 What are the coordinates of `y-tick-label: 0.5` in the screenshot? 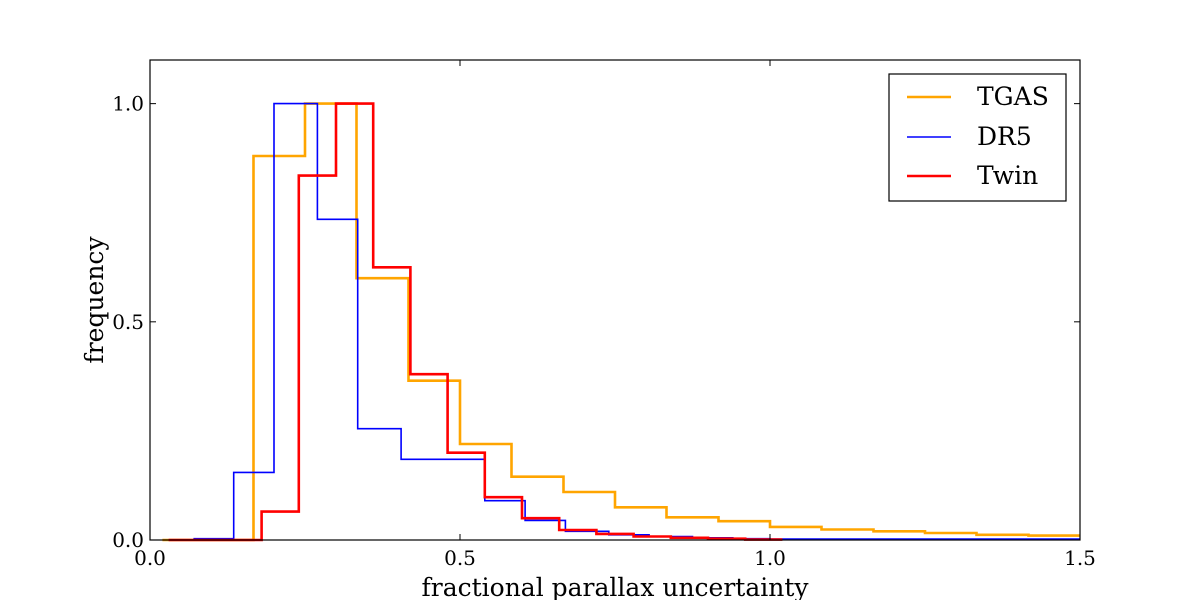 It's located at (128, 322).